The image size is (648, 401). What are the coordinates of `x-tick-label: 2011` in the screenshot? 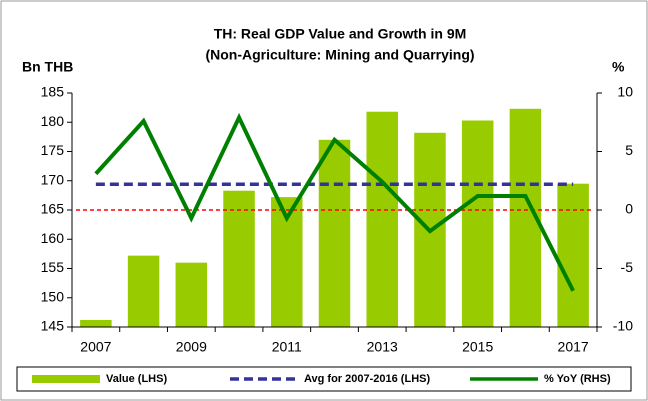 It's located at (287, 347).